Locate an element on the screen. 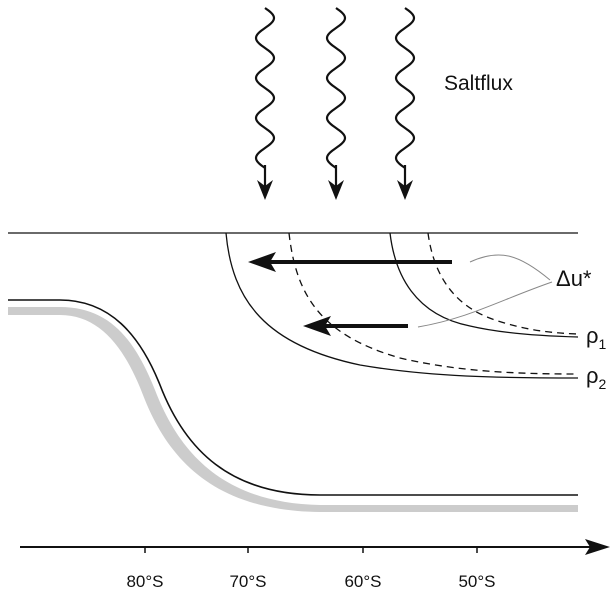 This screenshot has width=614, height=596. rho2-isopycnal-perturbed is located at coordinates (433, 303).